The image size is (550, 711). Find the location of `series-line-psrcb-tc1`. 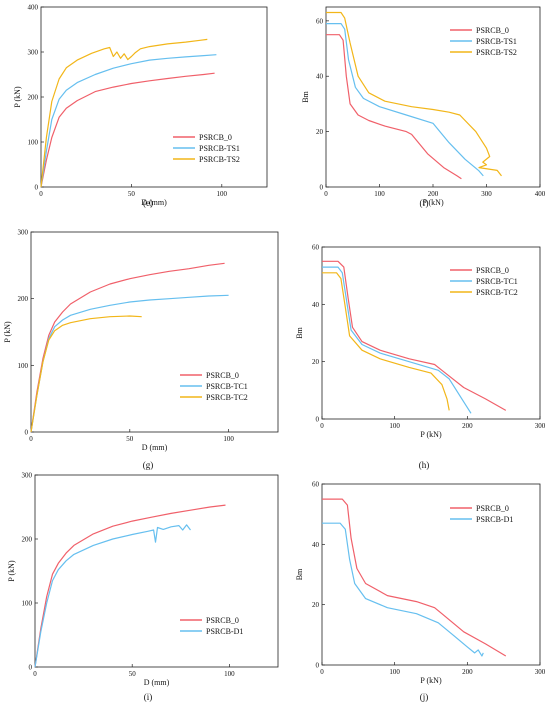

series-line-psrcb-tc1 is located at coordinates (397, 340).